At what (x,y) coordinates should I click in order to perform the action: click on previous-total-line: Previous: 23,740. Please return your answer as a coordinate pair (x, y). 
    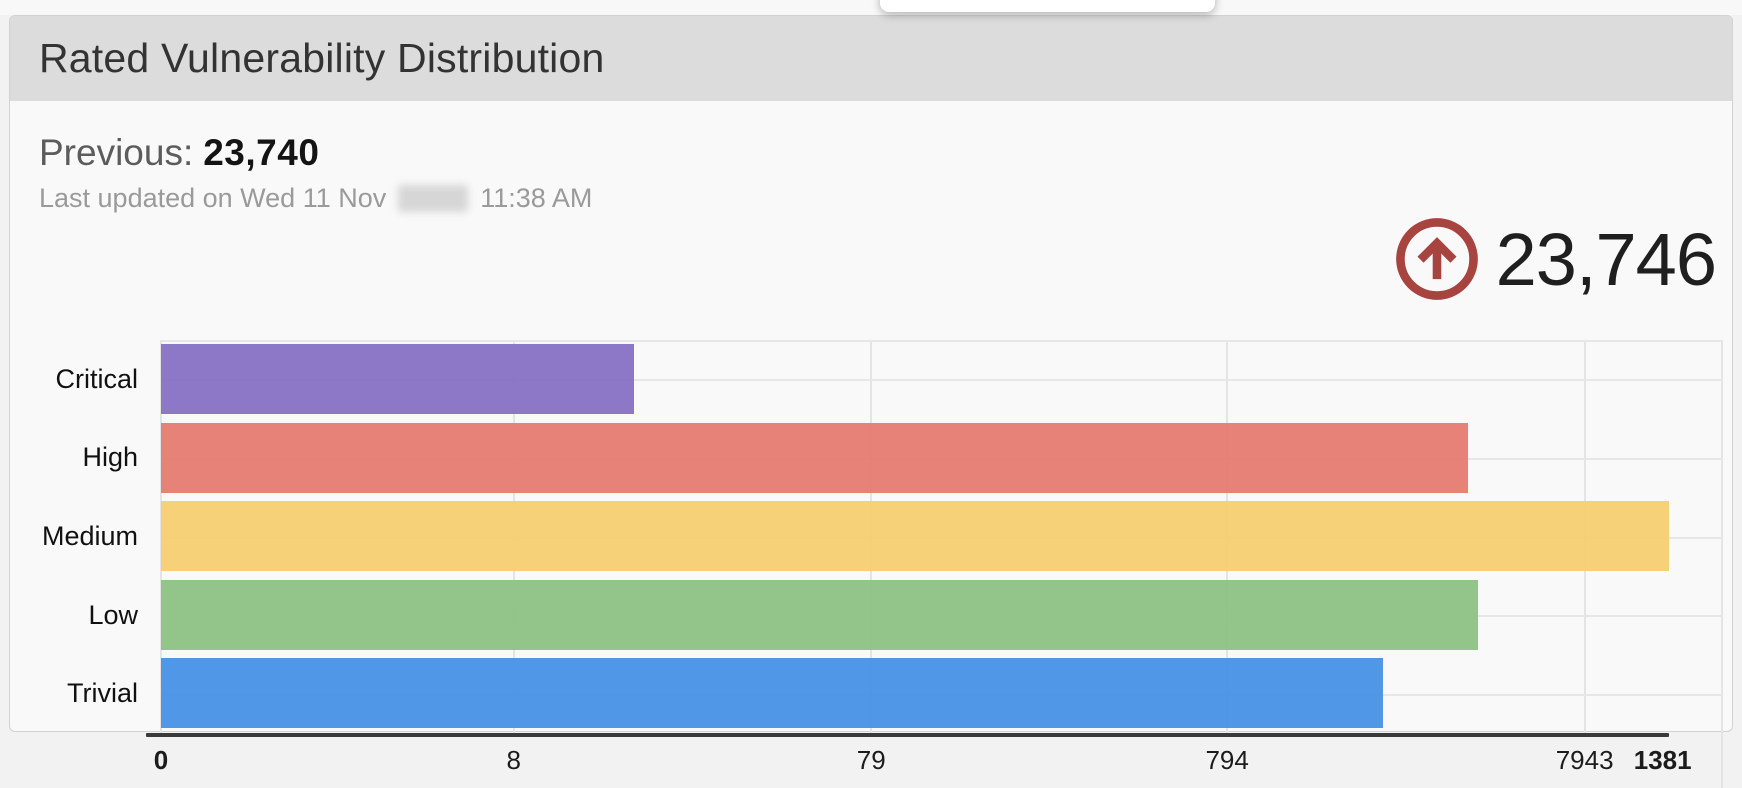
    Looking at the image, I should click on (885, 137).